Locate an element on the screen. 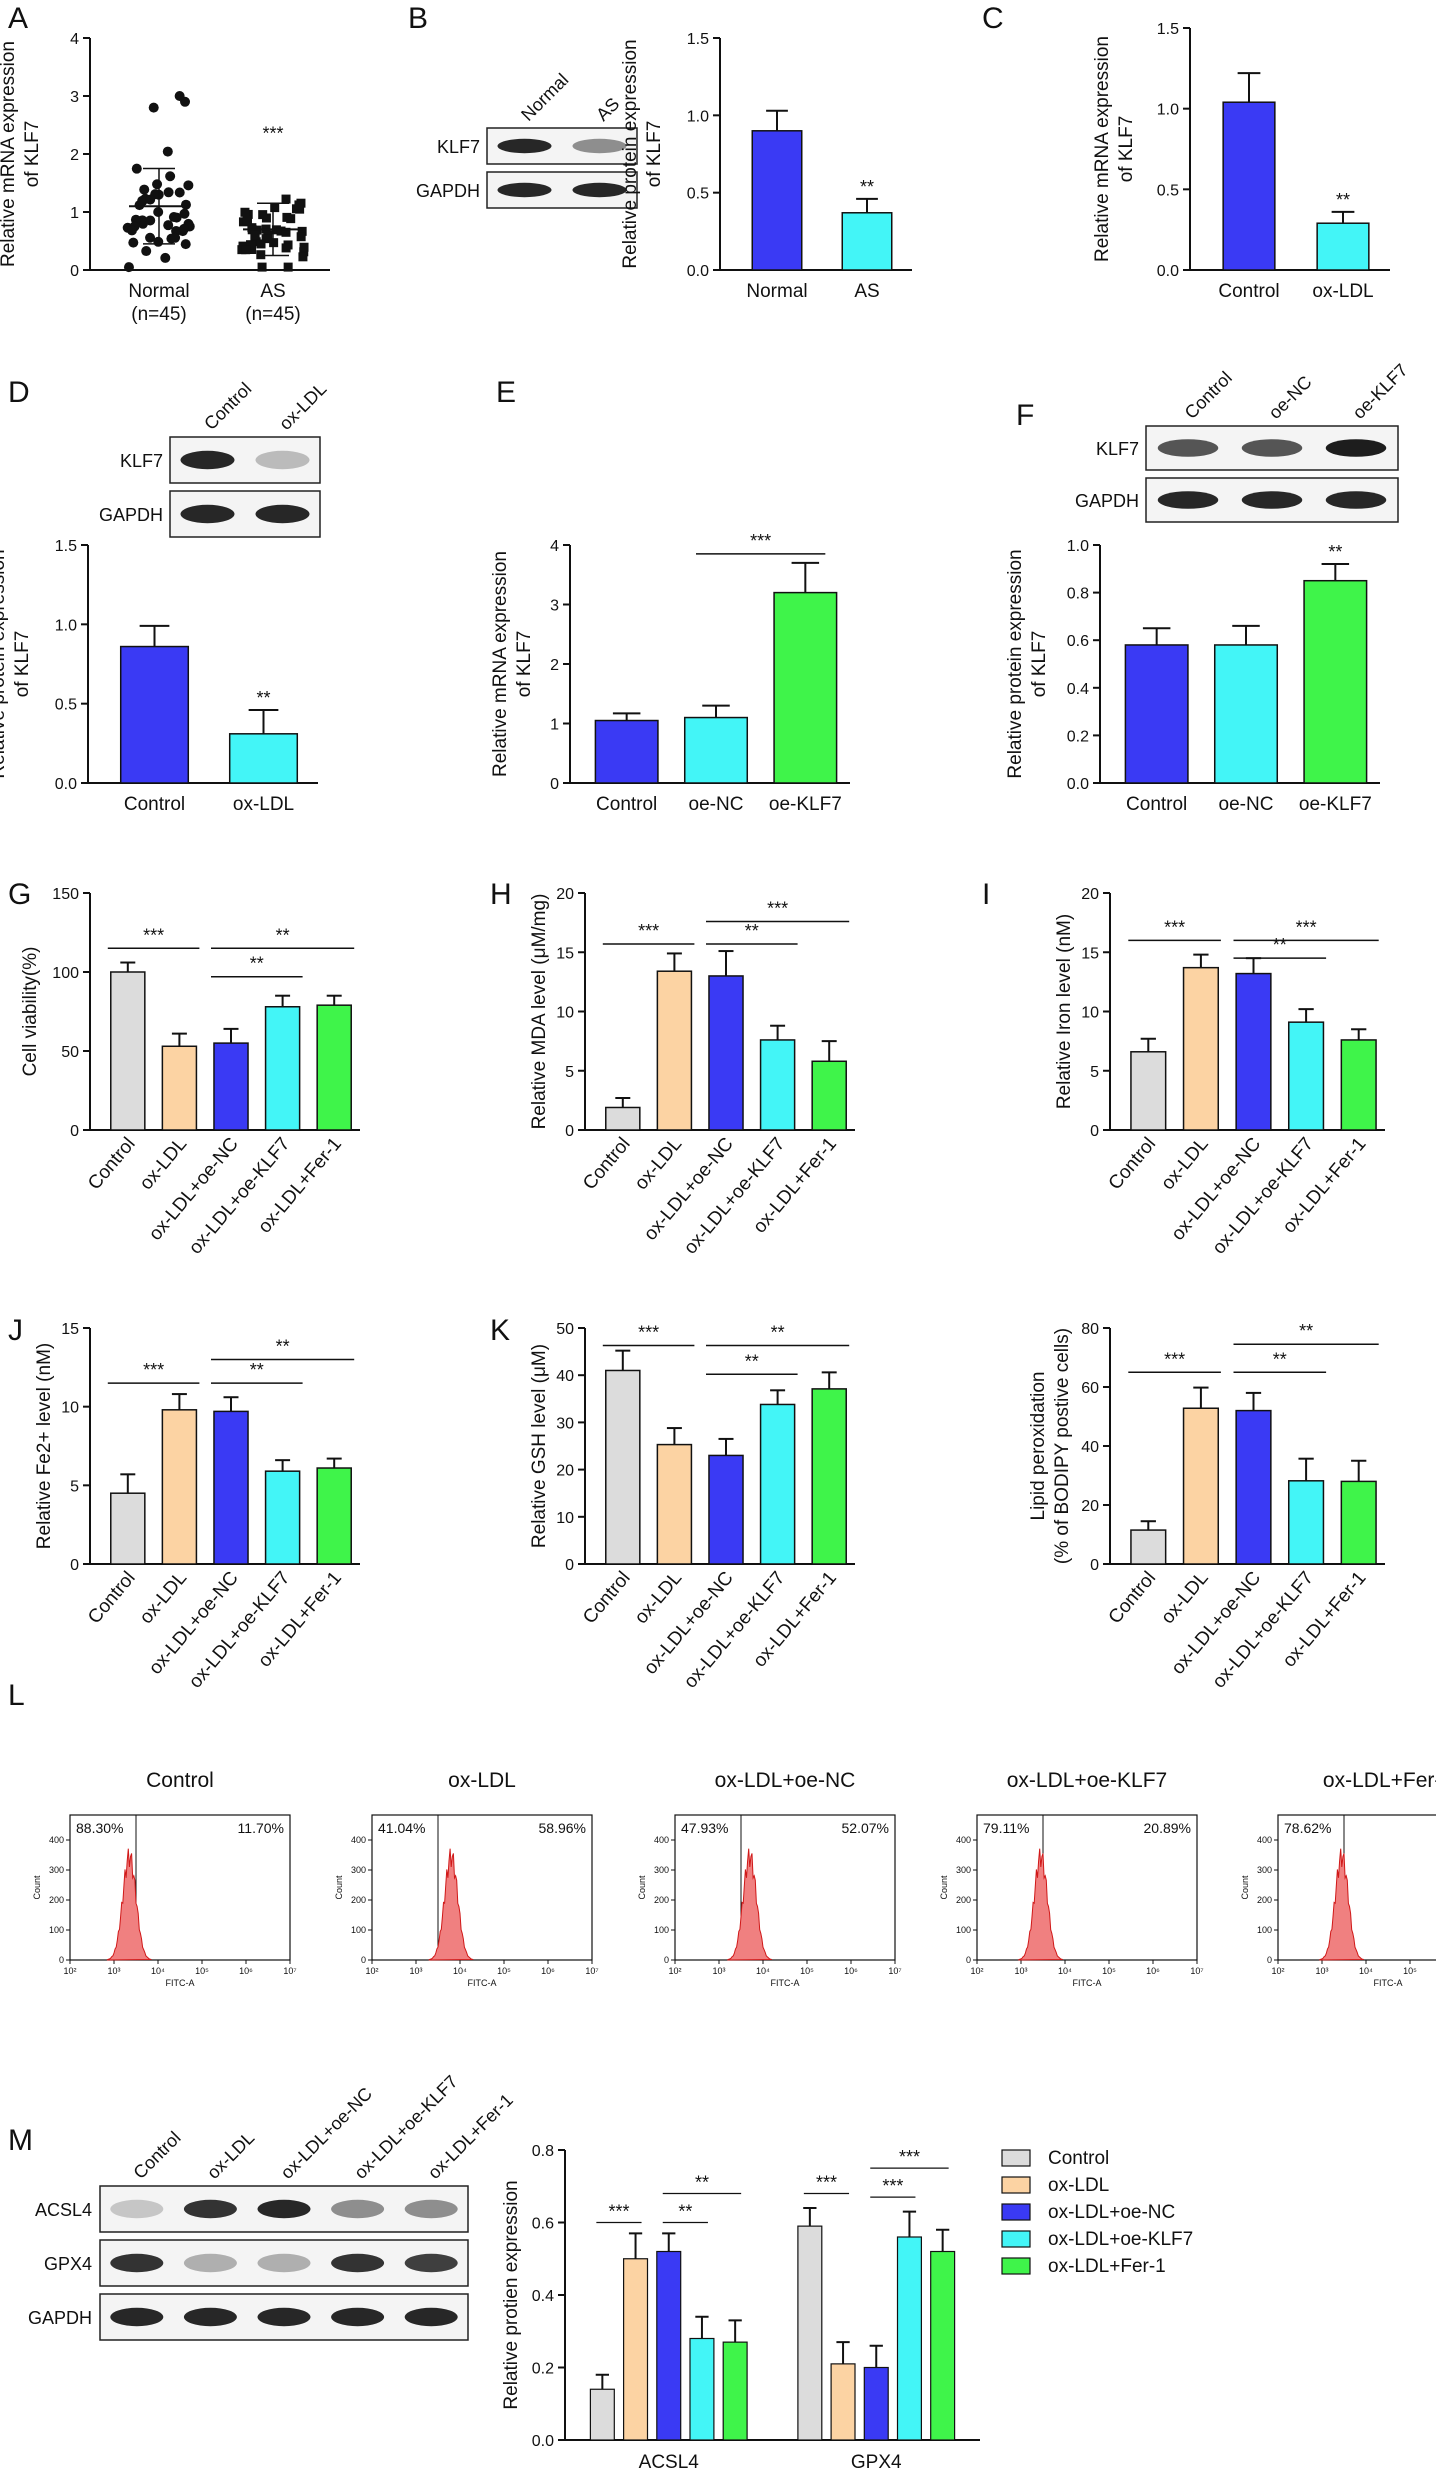 The image size is (1436, 2480). y-tick-label-A: 3 is located at coordinates (74, 97).